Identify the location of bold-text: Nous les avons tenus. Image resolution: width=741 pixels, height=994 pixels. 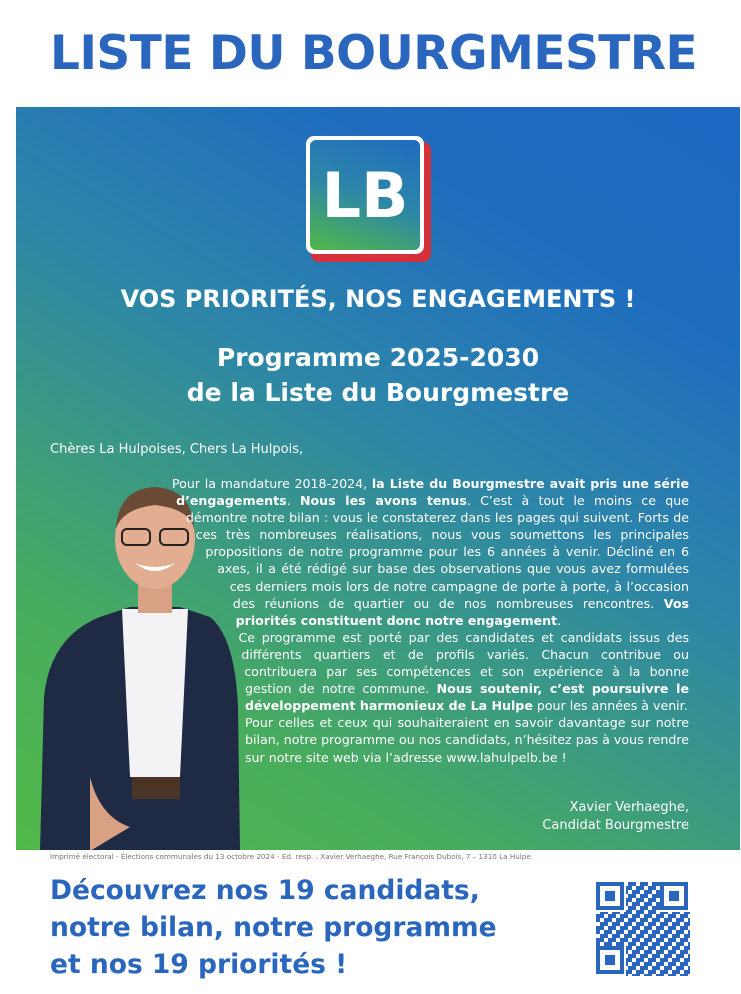
(383, 501).